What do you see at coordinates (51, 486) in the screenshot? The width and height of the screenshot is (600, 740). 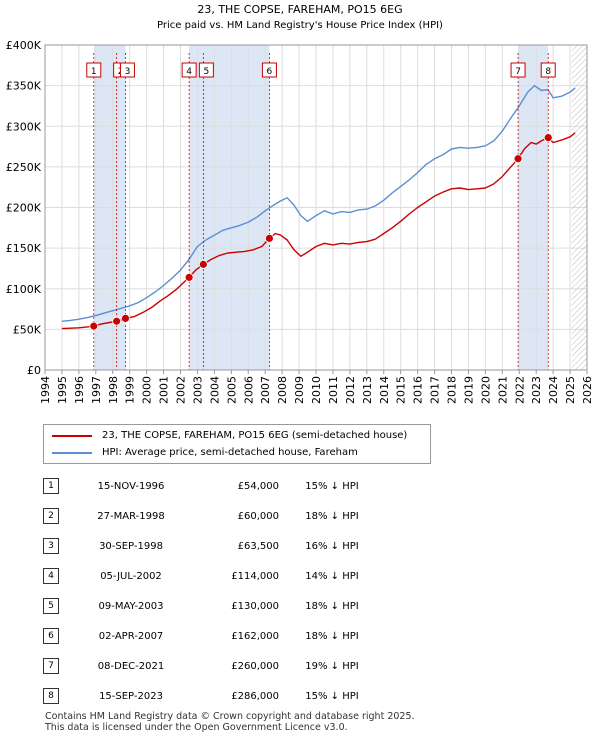 I see `sale-marker: 1` at bounding box center [51, 486].